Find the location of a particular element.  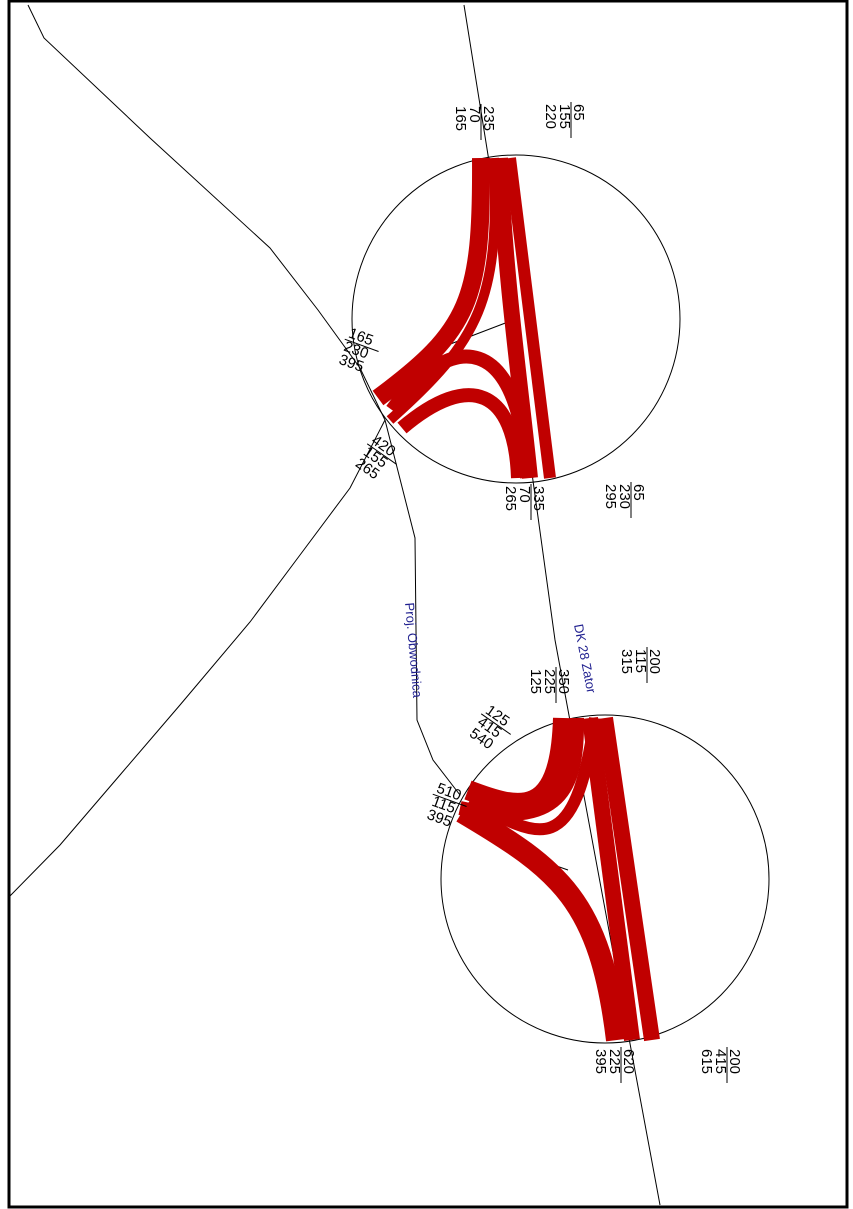

count-value: 115 is located at coordinates (640, 661).